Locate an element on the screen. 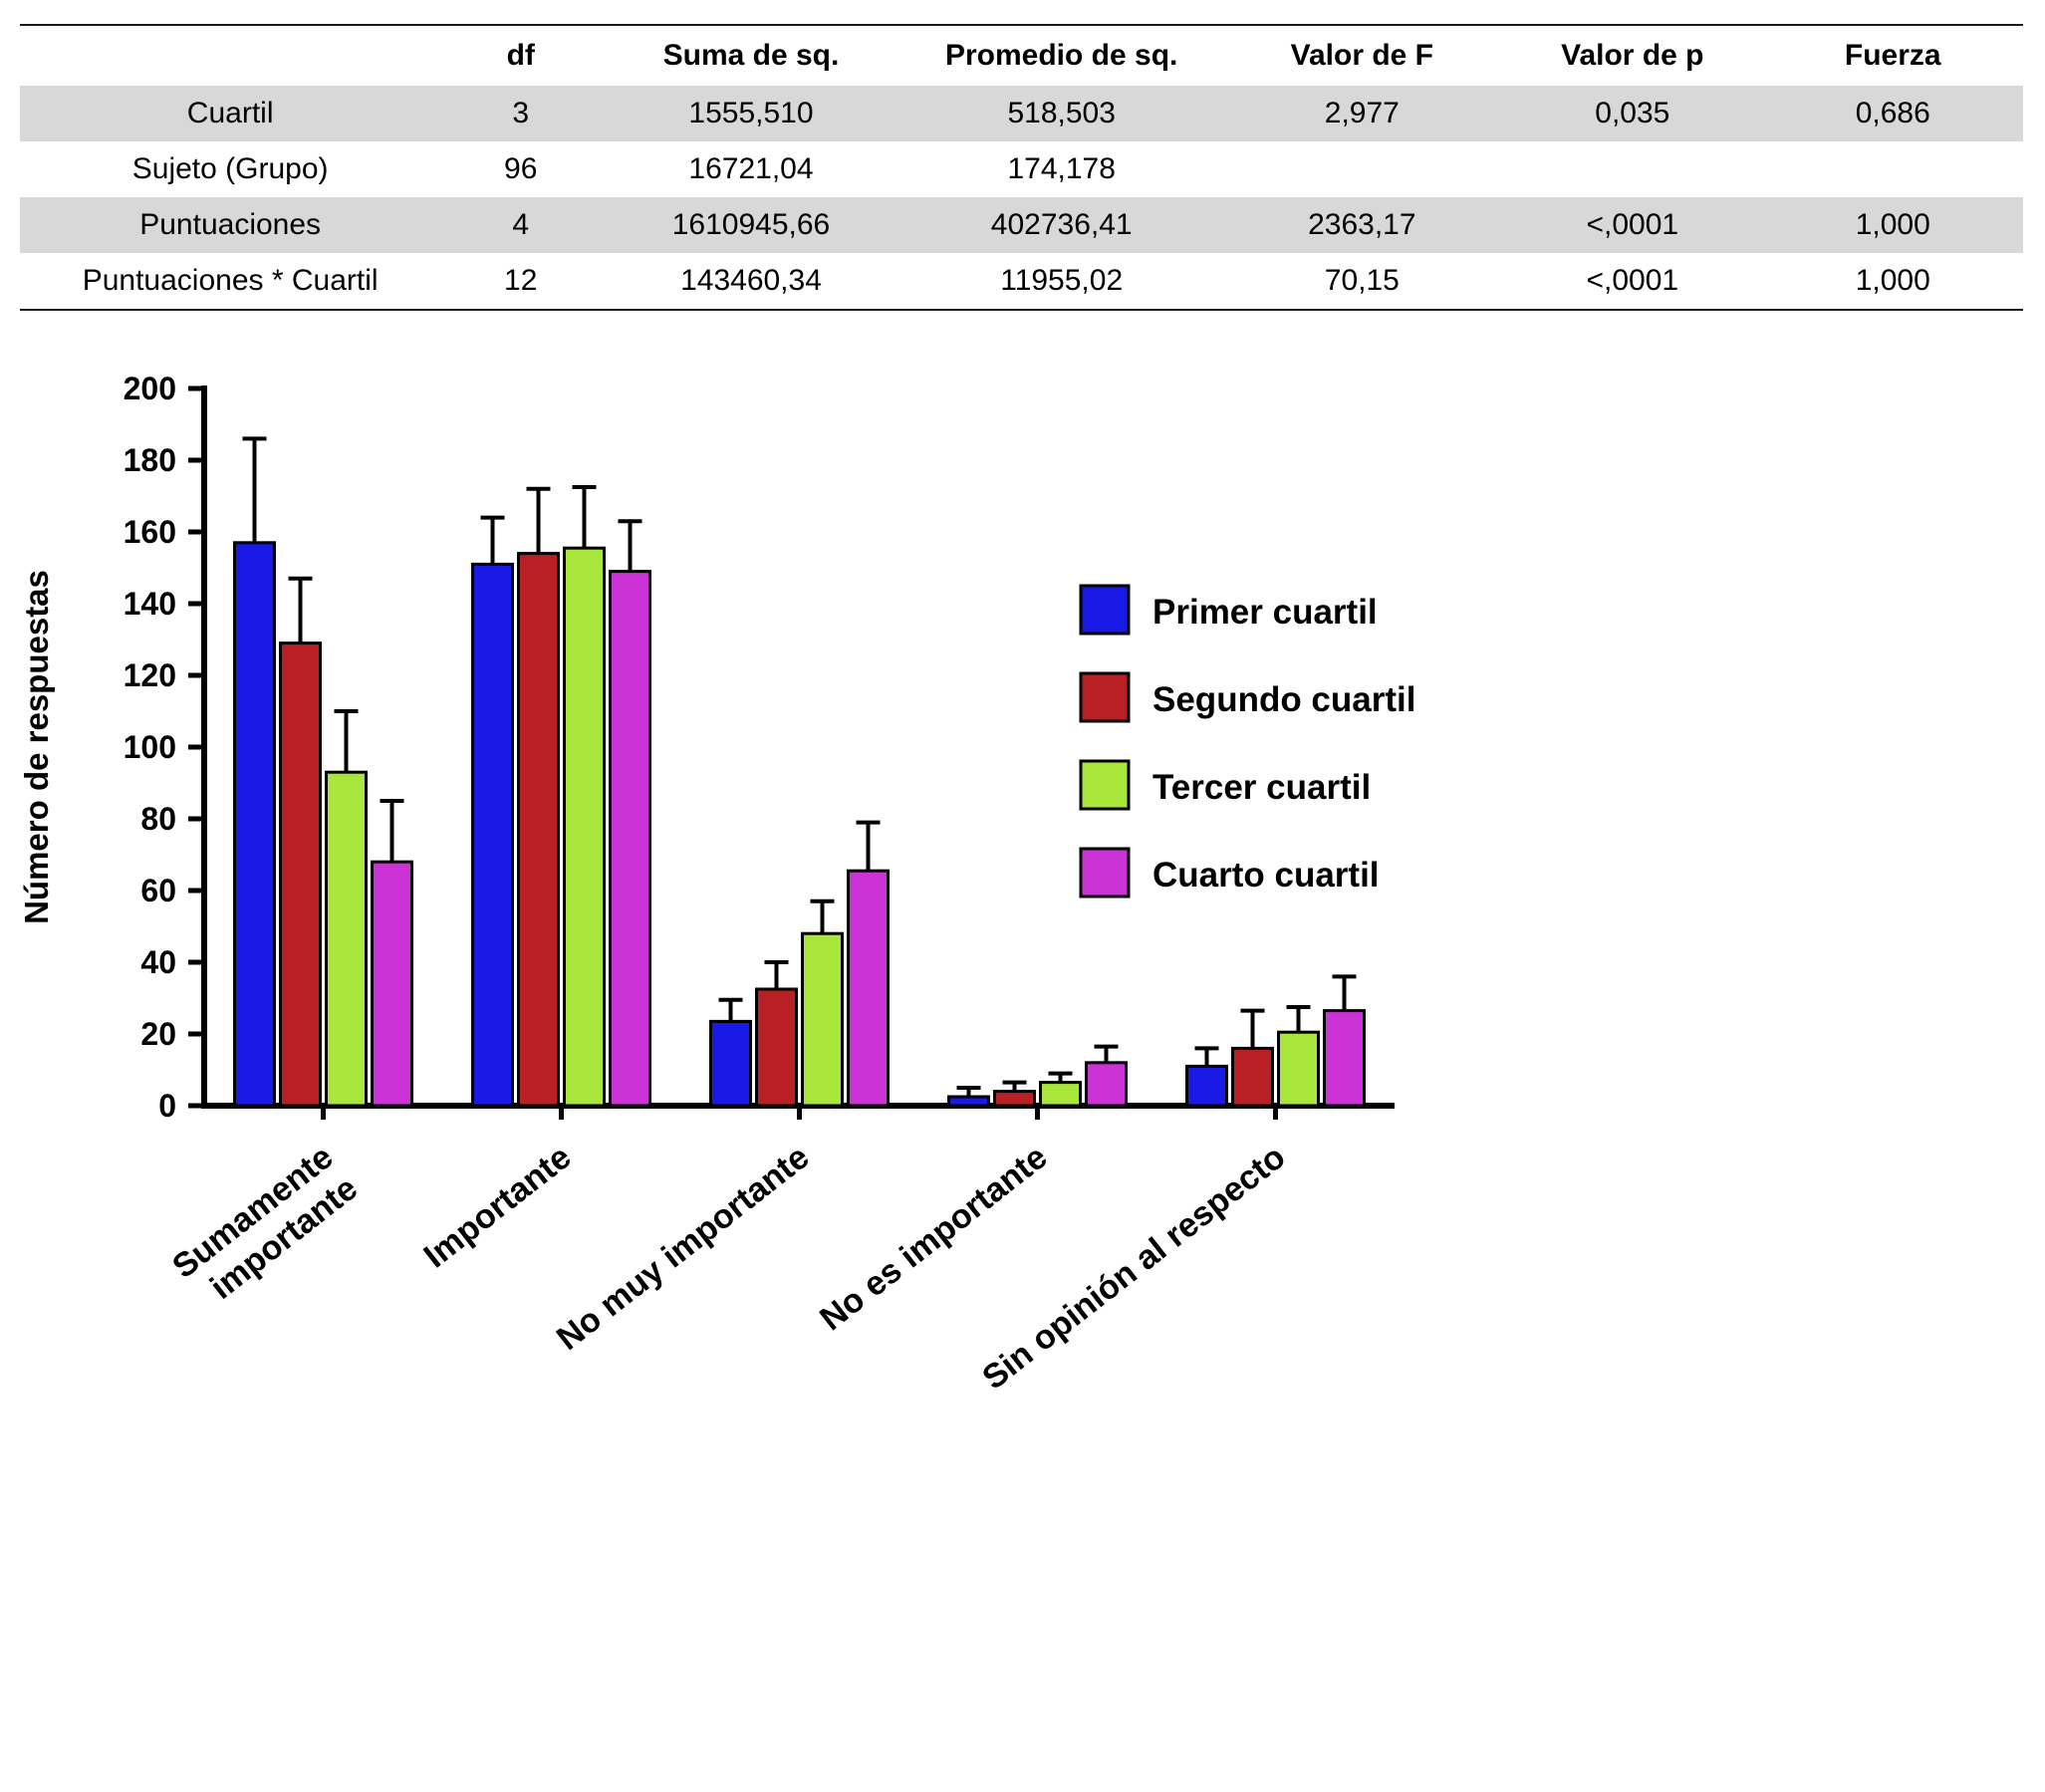 The image size is (2045, 1792). column-header: Fuerza is located at coordinates (1892, 55).